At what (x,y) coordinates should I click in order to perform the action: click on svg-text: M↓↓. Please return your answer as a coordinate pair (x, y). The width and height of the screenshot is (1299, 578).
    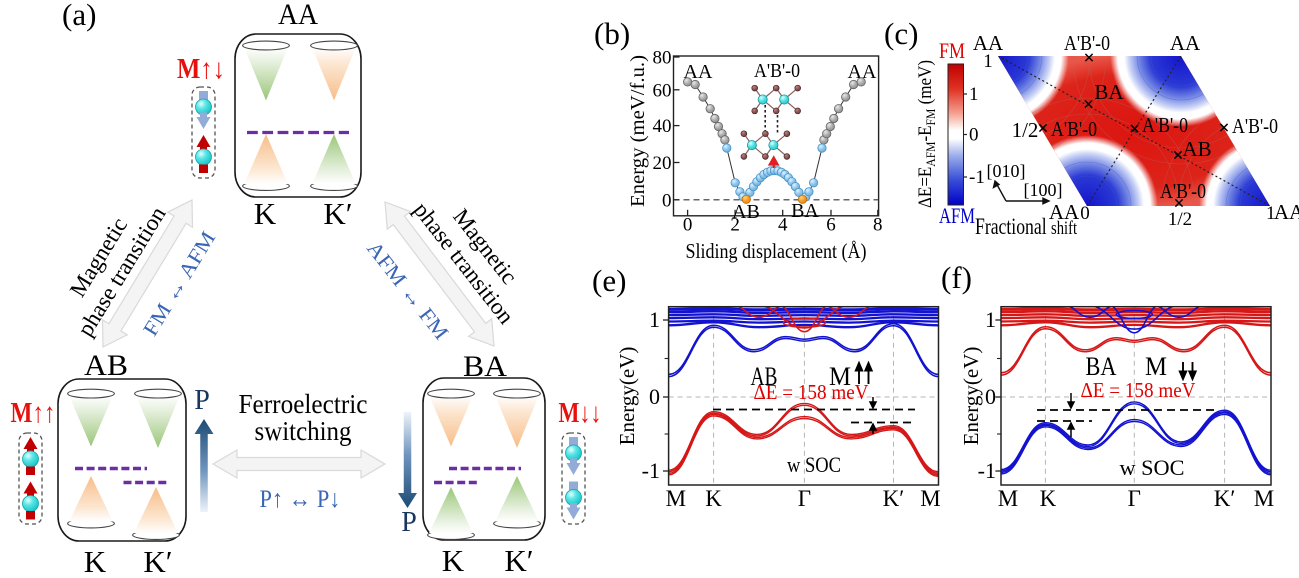
    Looking at the image, I should click on (580, 413).